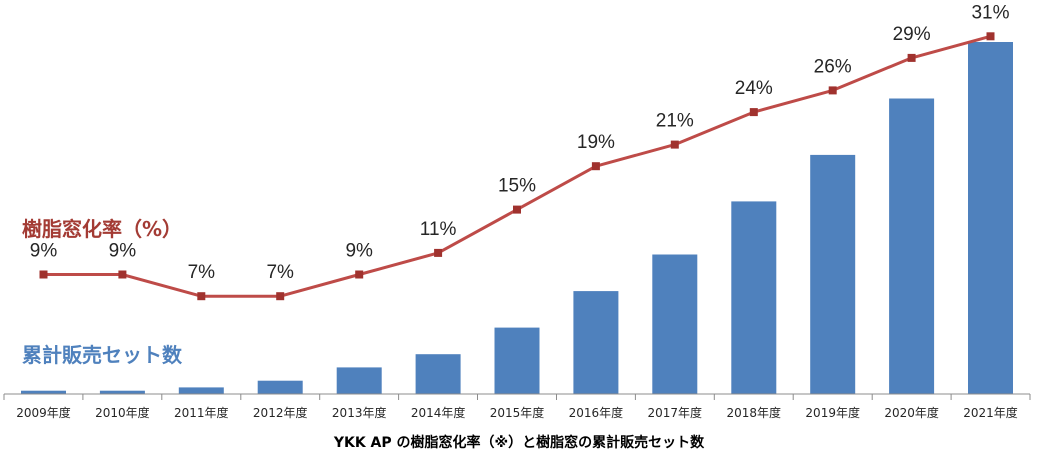  Describe the element at coordinates (438, 252) in the screenshot. I see `line-point-2014年度` at that location.